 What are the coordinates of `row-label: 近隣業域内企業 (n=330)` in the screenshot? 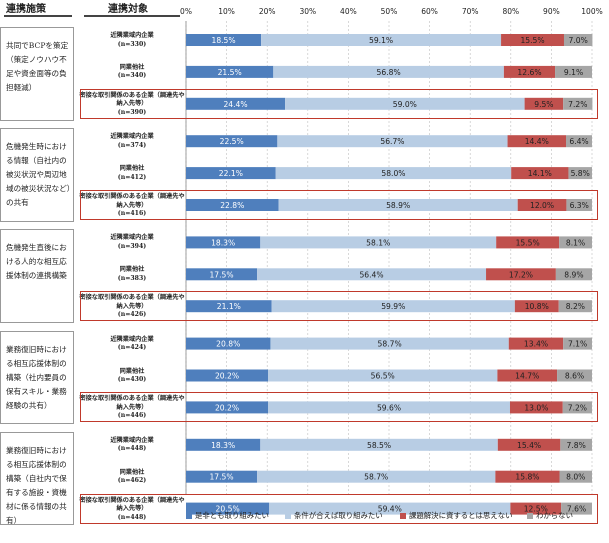 It's located at (132, 40).